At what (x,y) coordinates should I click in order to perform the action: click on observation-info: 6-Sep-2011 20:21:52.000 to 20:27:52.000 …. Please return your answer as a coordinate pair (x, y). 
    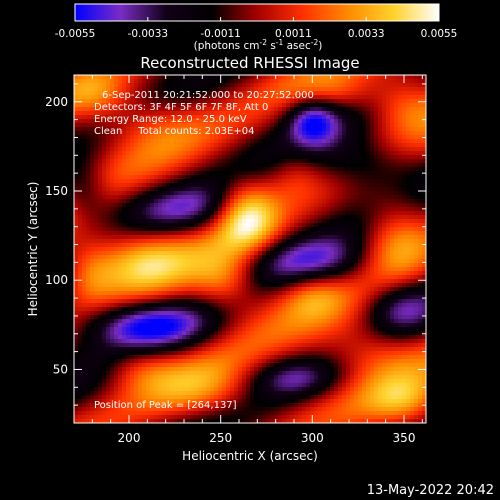
    Looking at the image, I should click on (204, 113).